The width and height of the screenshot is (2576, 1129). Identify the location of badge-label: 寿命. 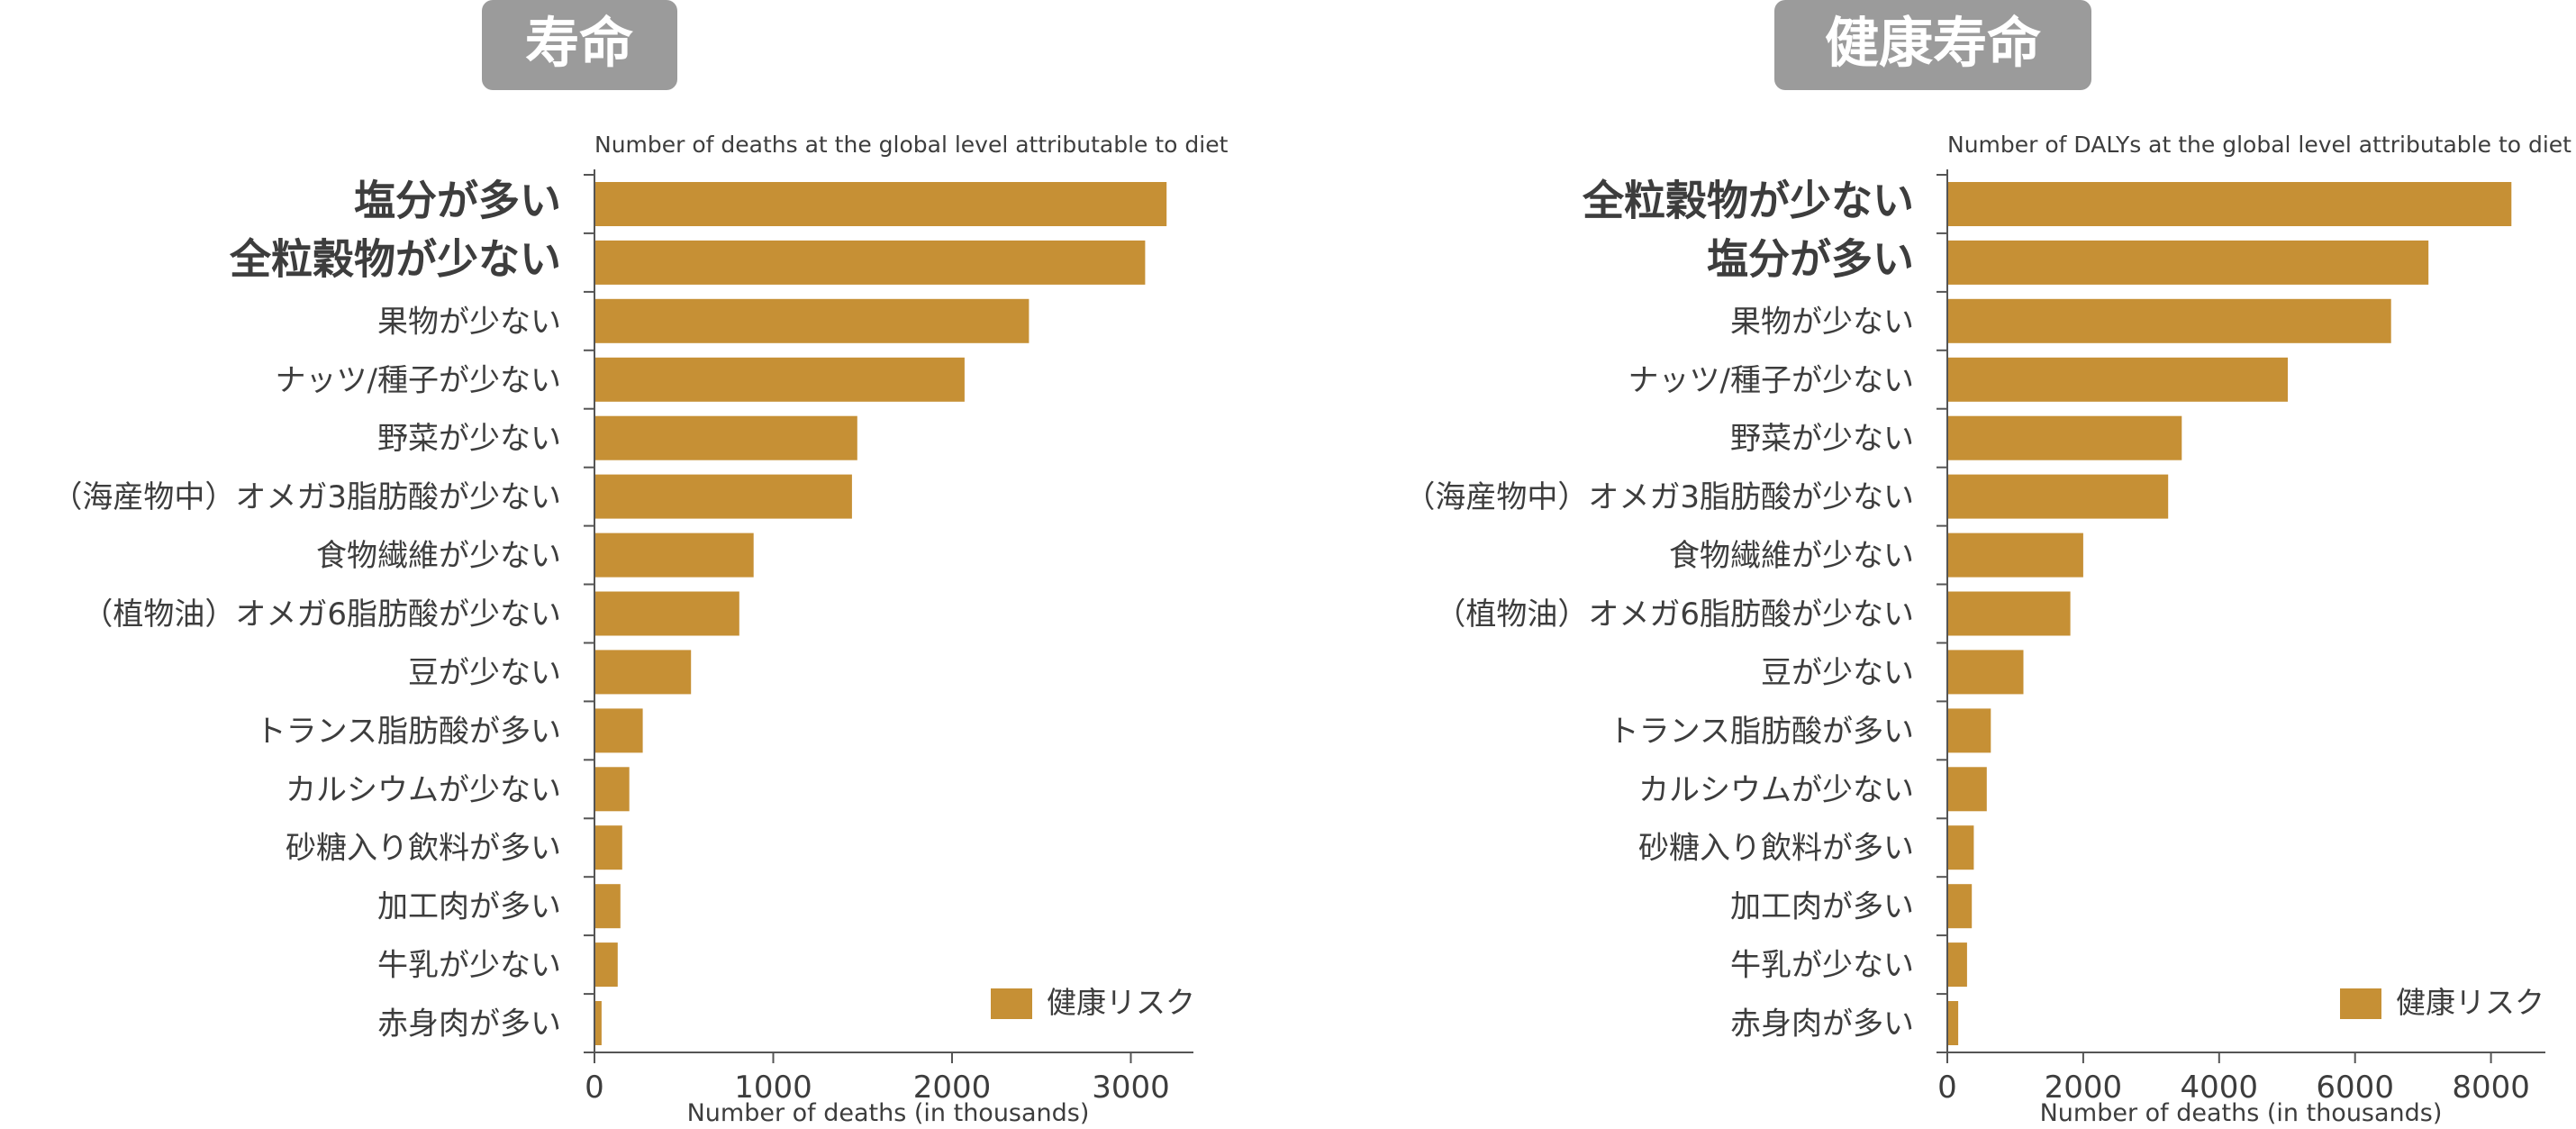
(579, 44).